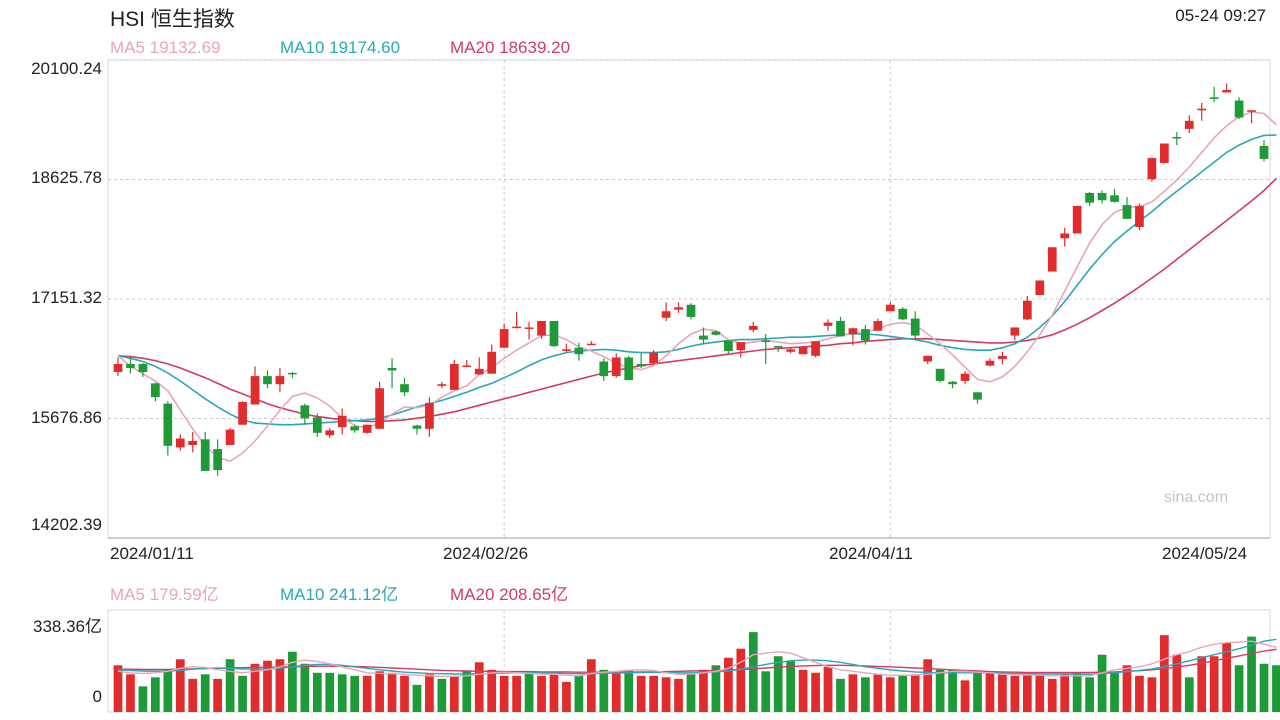 The height and width of the screenshot is (720, 1280). I want to click on timestamp: 05-24 09:27, so click(1220, 15).